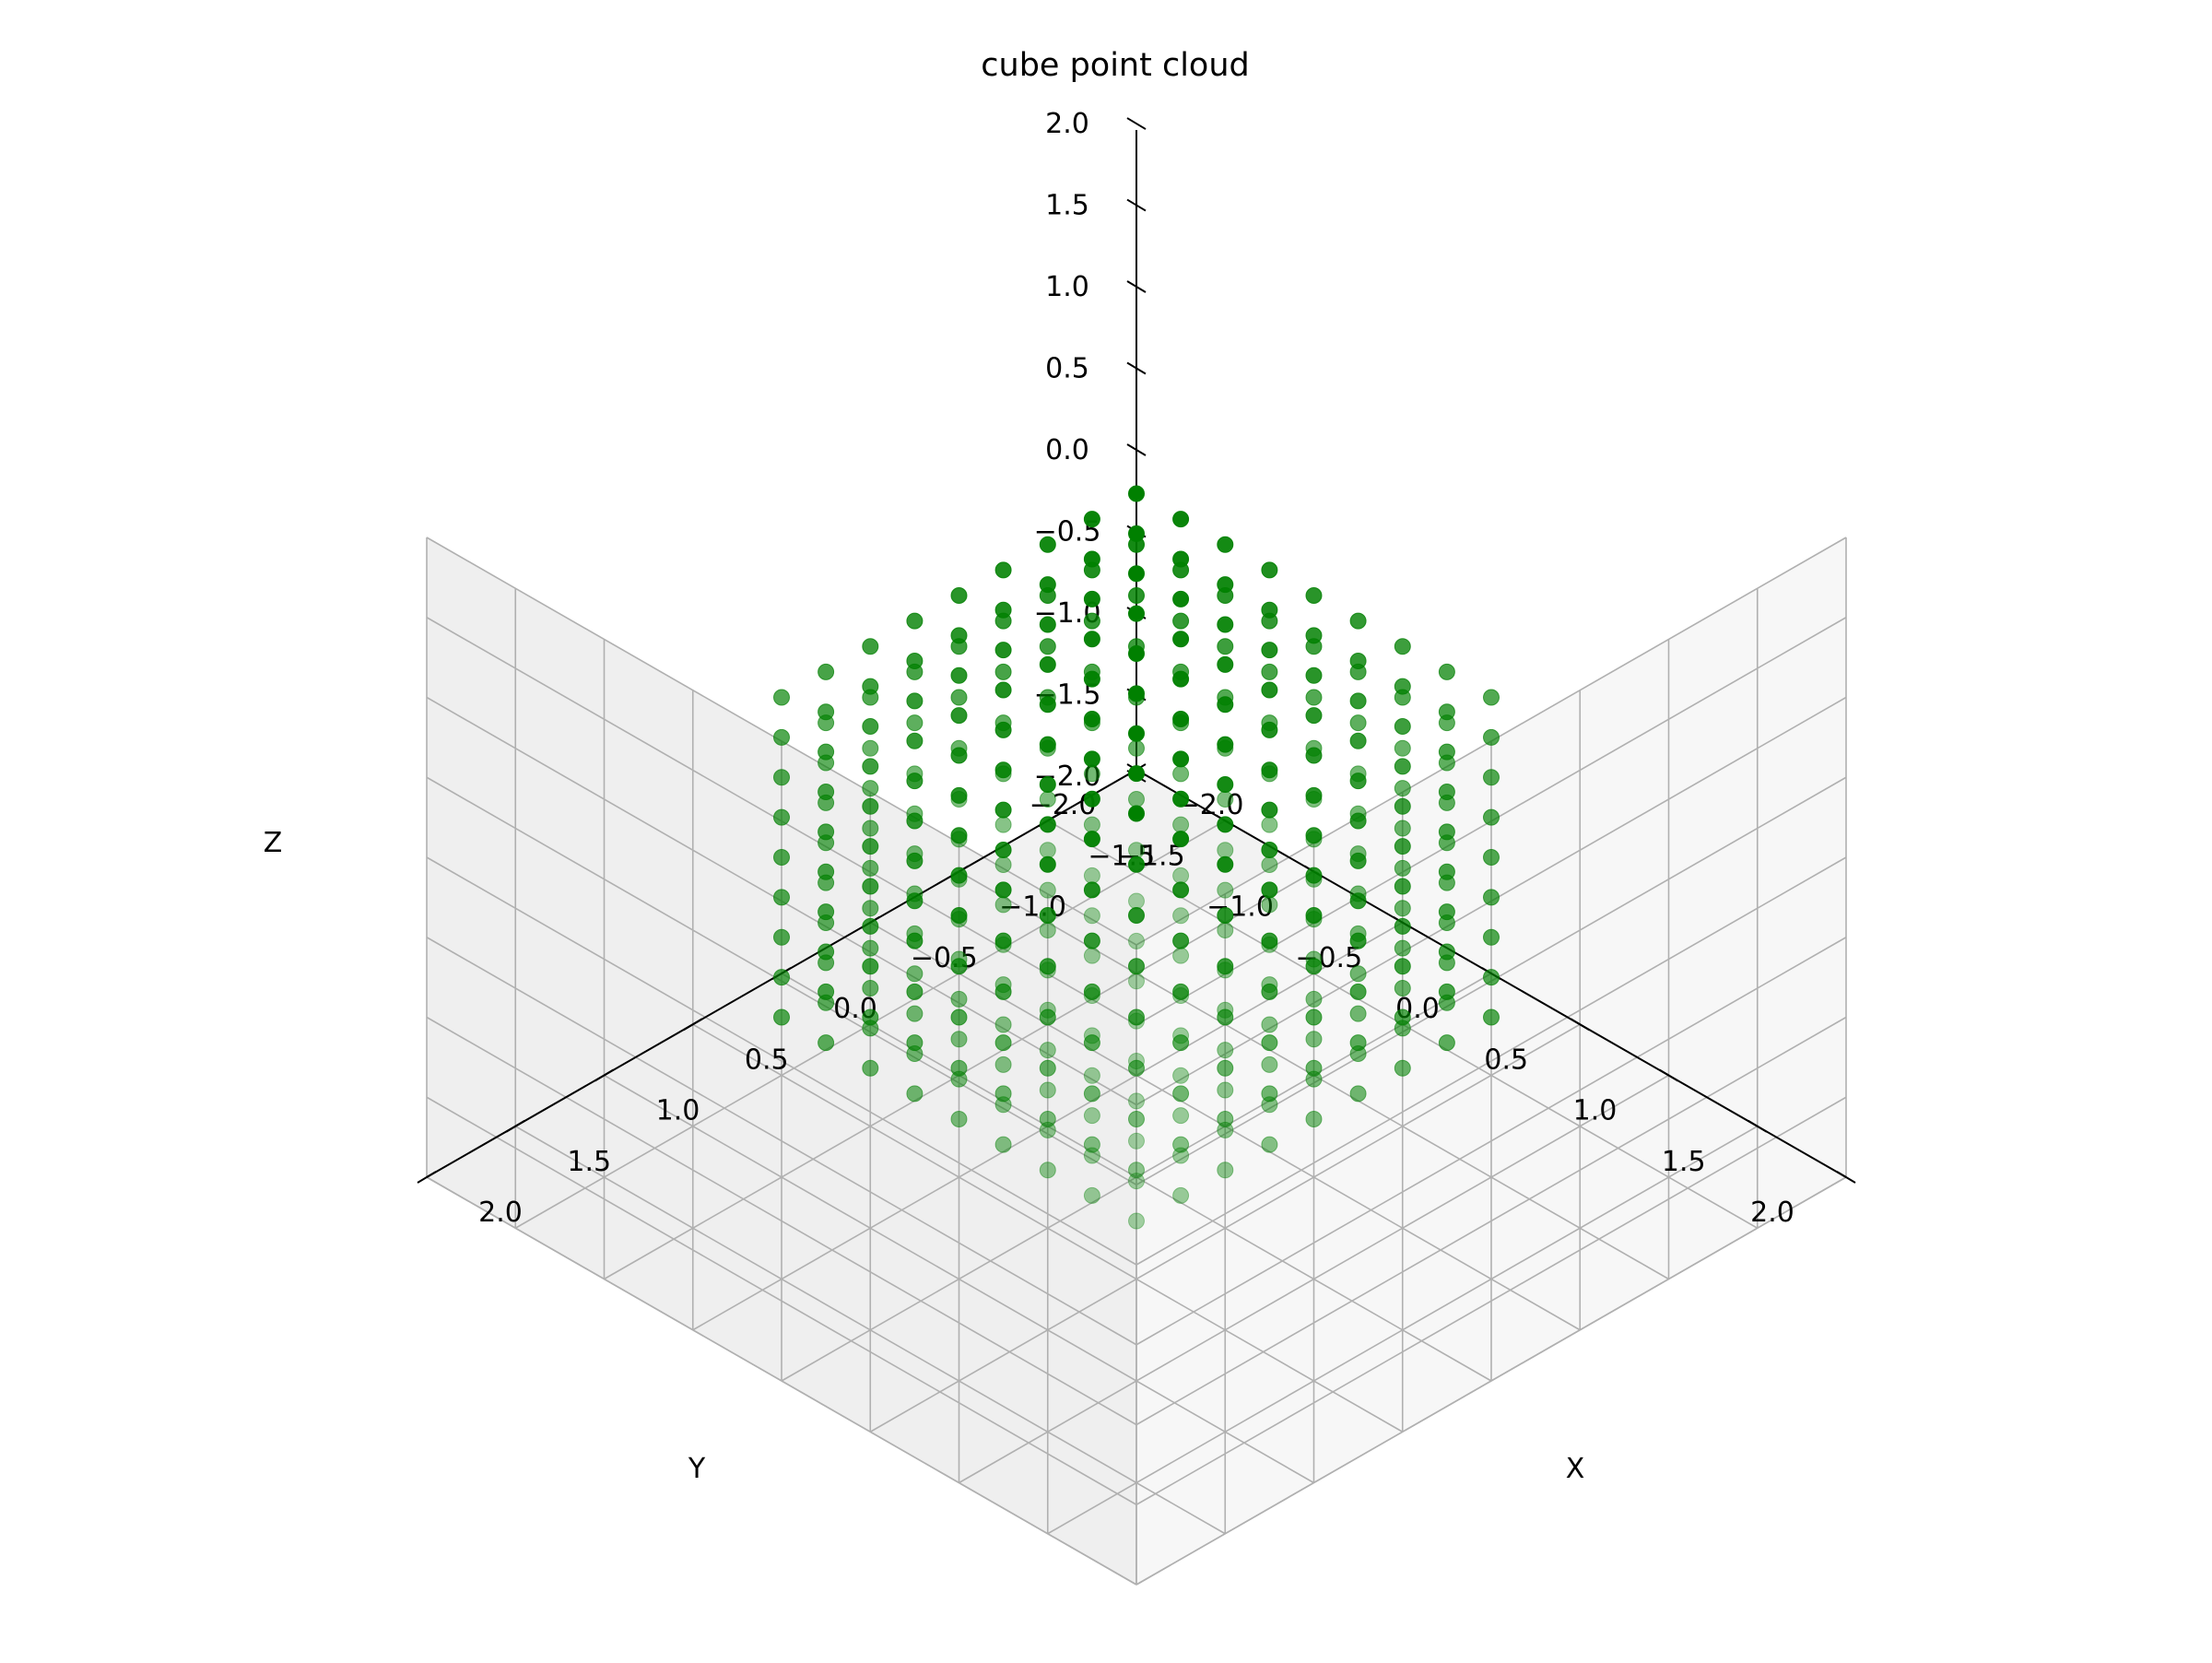 The width and height of the screenshot is (2212, 1663). What do you see at coordinates (1067, 287) in the screenshot?
I see `z-tick-label: 1.0` at bounding box center [1067, 287].